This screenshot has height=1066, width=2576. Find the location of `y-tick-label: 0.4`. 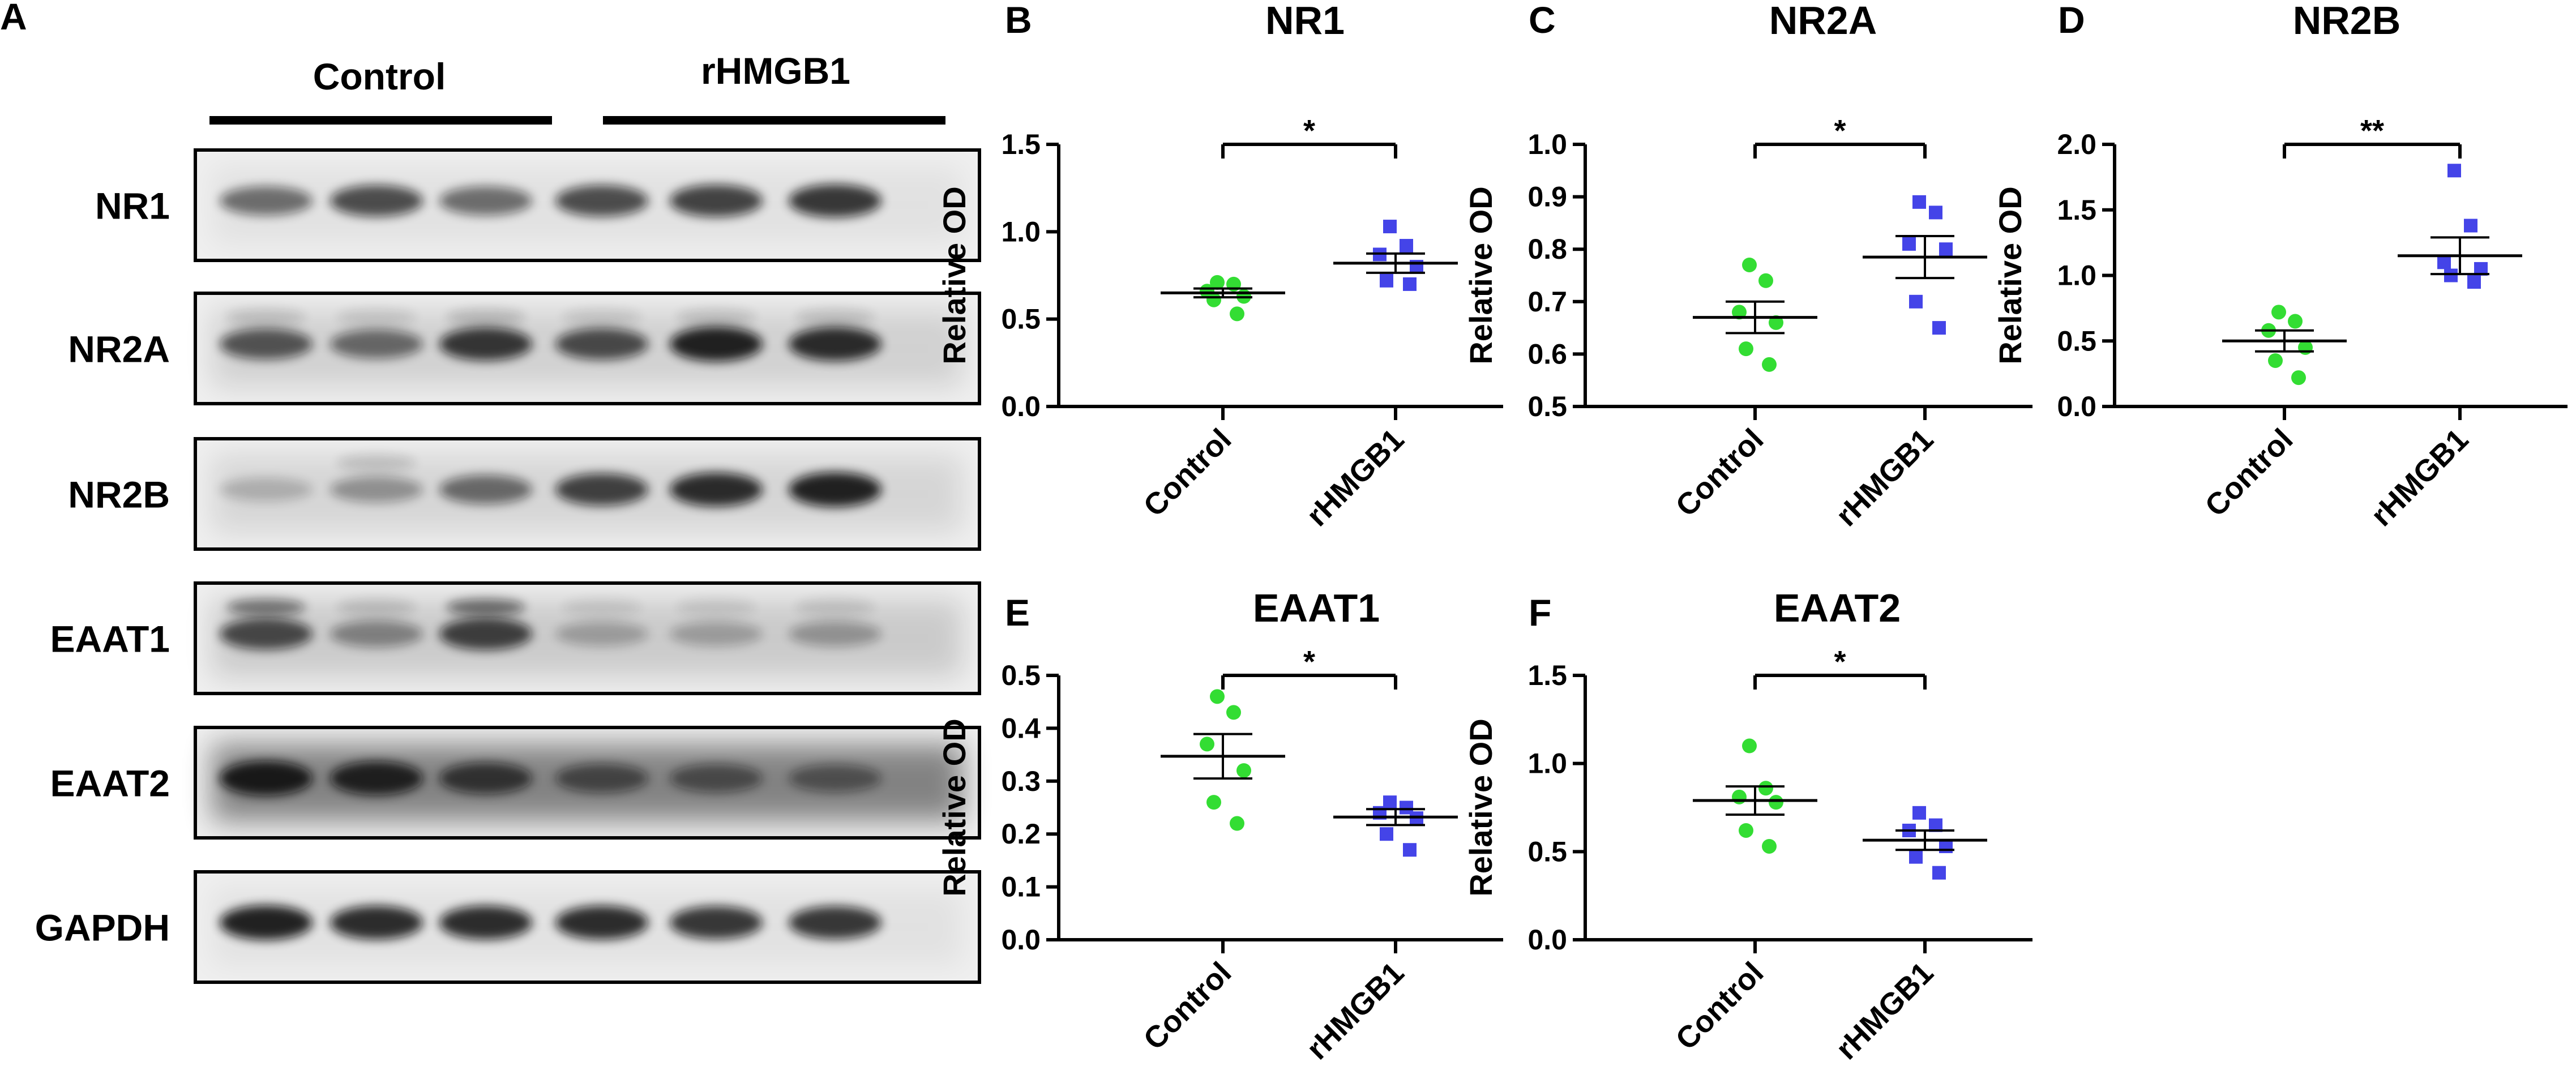

y-tick-label: 0.4 is located at coordinates (1021, 728).